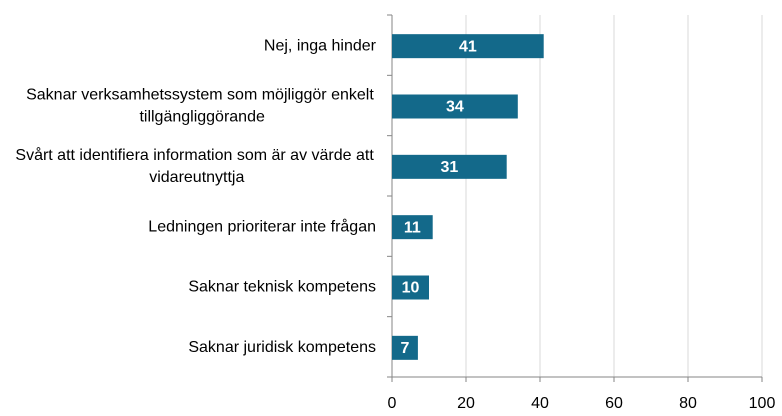 Image resolution: width=782 pixels, height=416 pixels. Describe the element at coordinates (392, 403) in the screenshot. I see `x-tick-label: 0` at that location.